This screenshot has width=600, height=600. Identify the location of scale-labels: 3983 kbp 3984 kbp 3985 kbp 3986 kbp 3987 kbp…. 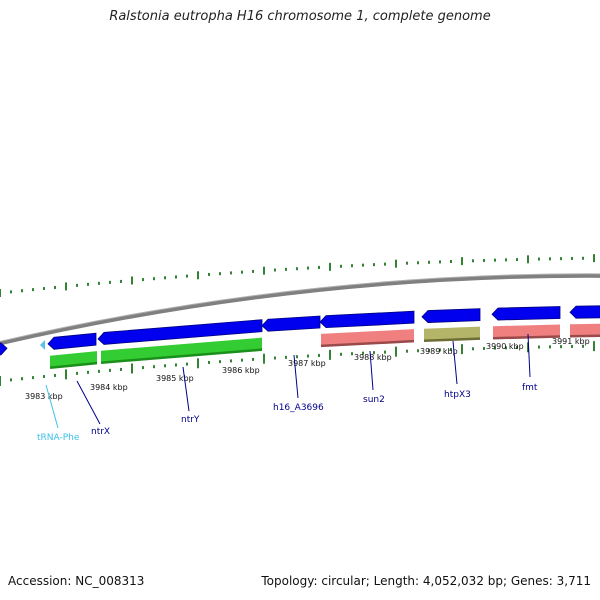
(307, 369).